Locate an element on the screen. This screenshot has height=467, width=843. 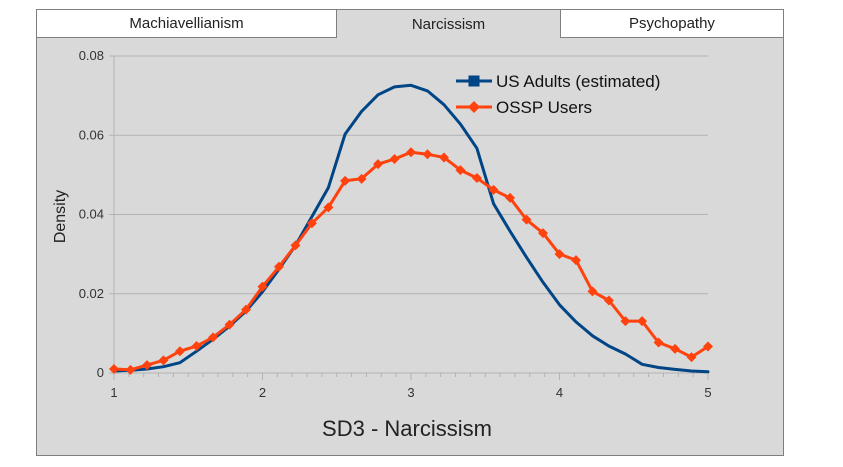
x-tick-label: 3 is located at coordinates (410, 392).